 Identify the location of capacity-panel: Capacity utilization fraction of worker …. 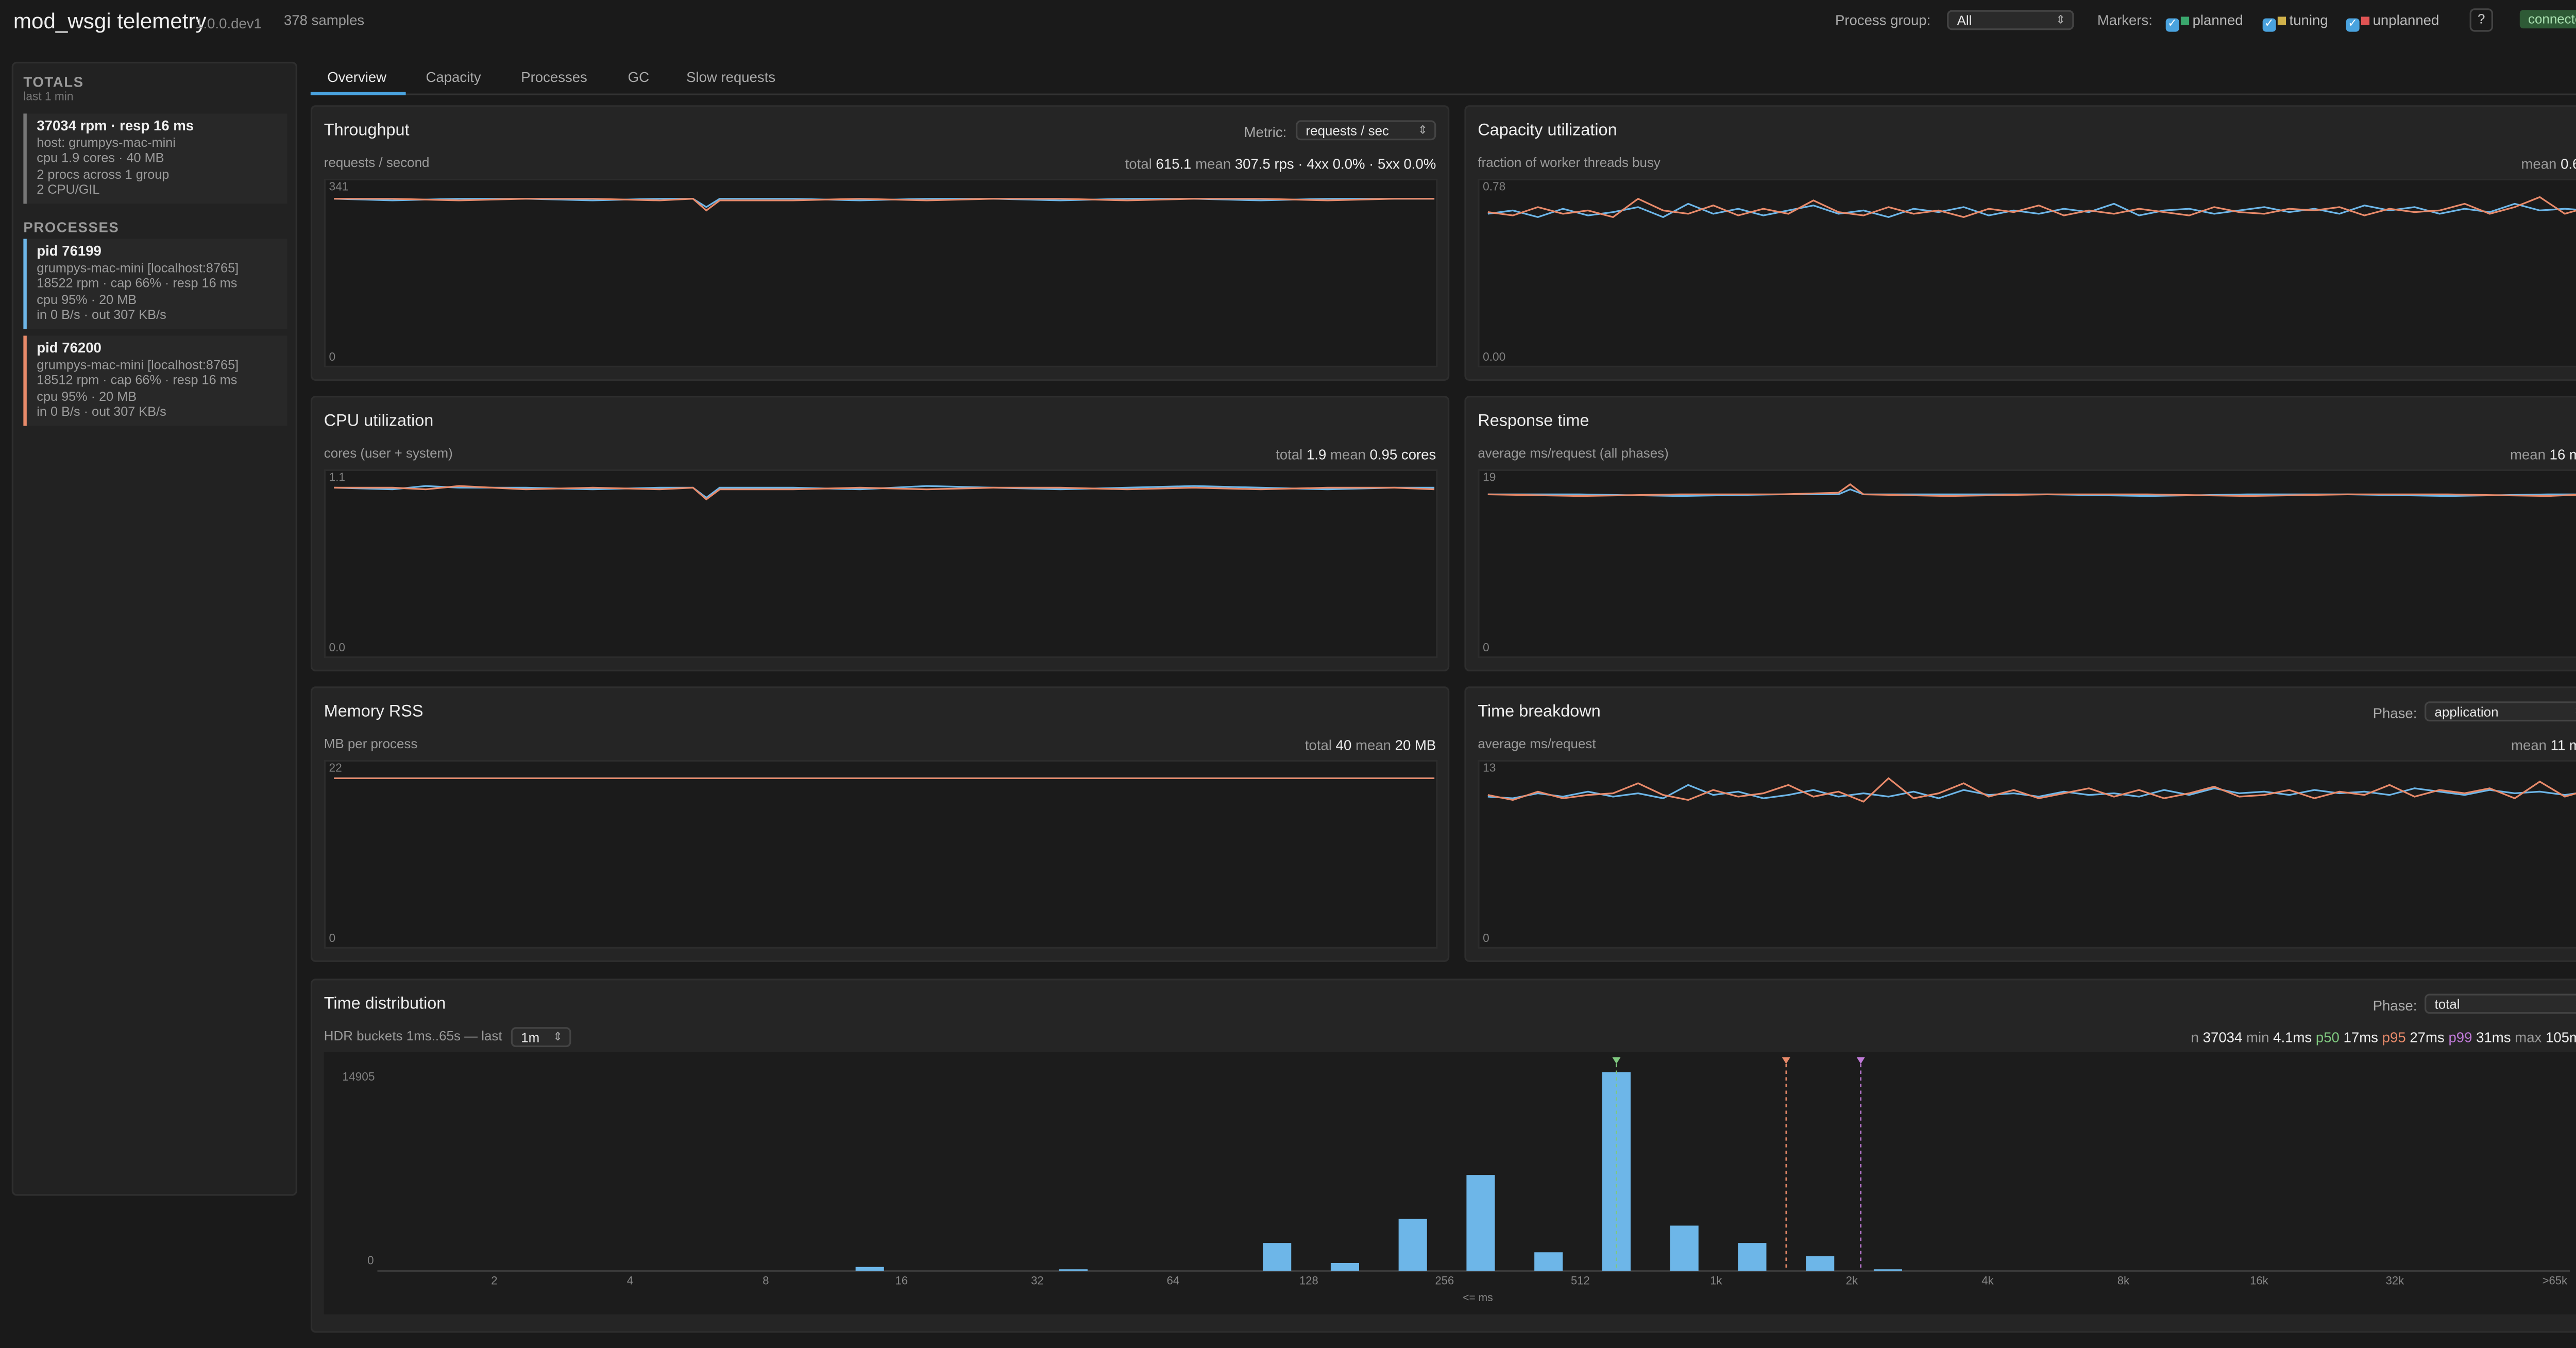
(2020, 243).